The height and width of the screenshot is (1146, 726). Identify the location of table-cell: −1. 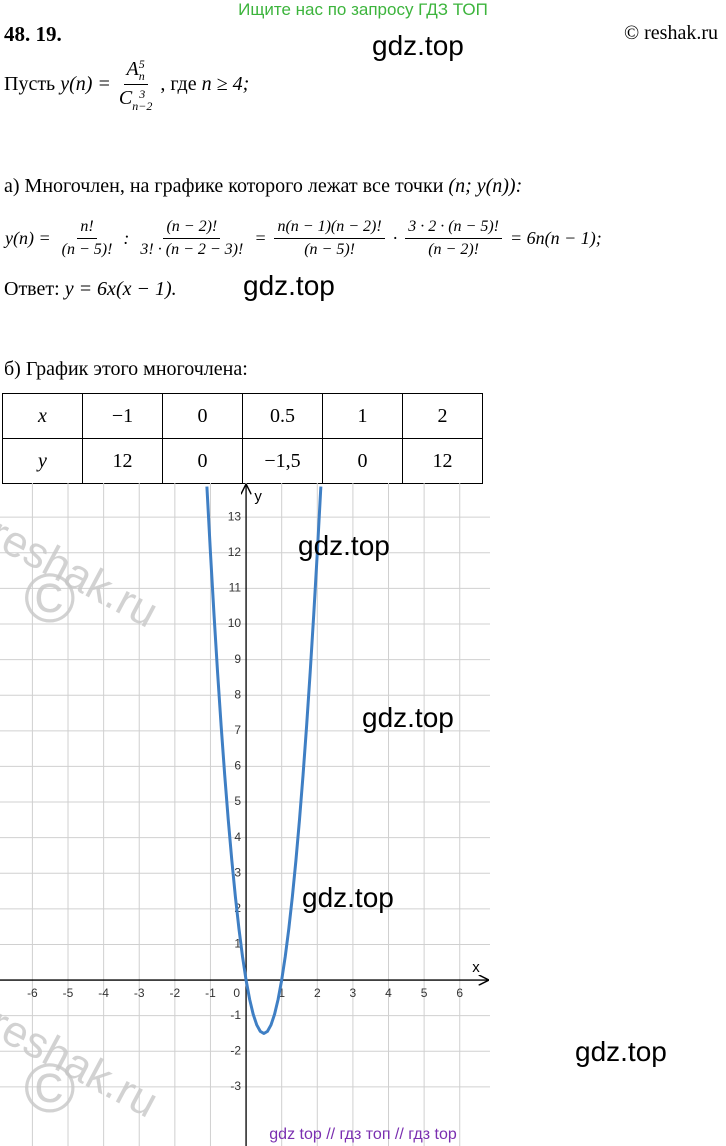
(122, 416).